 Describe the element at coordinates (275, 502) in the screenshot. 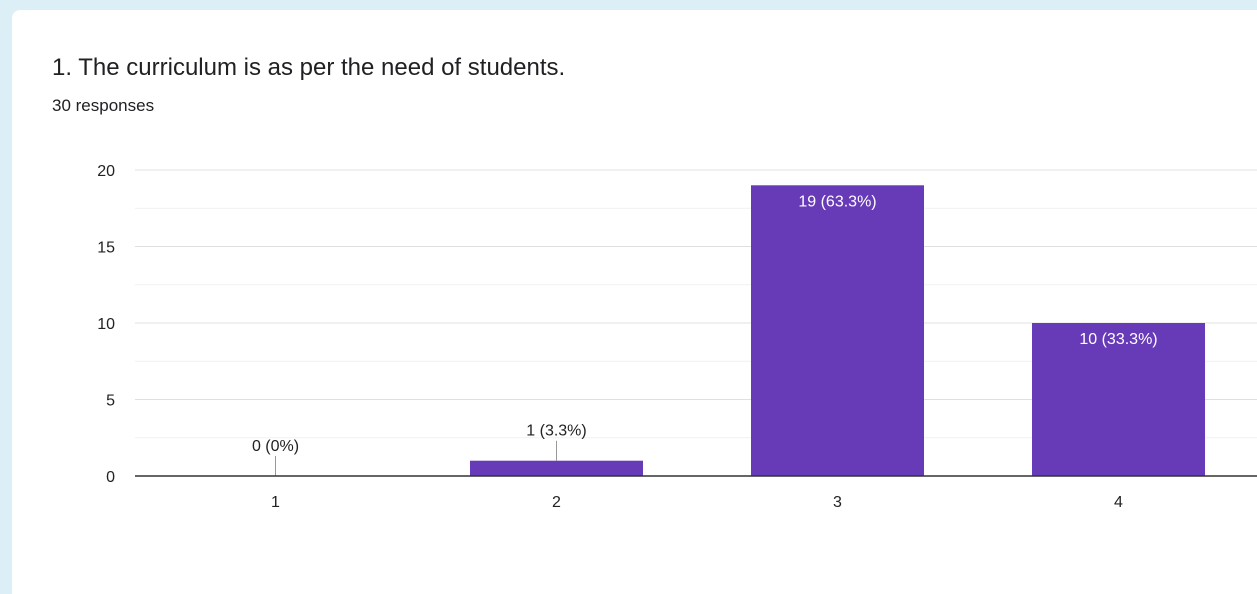

I see `x-tick-label: 1` at that location.